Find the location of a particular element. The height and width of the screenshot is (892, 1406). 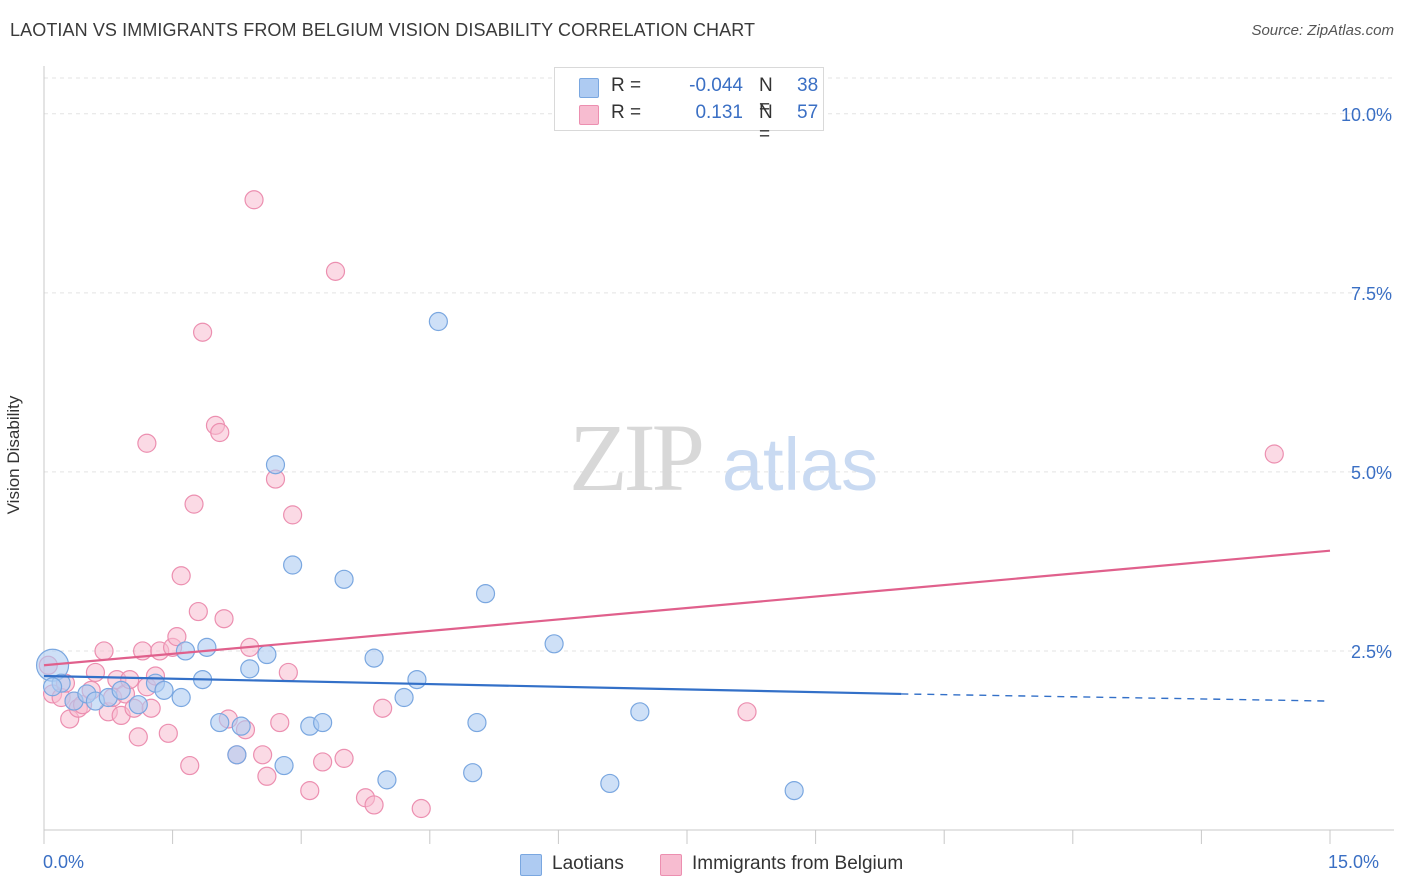

y-axis-label-wrap: Vision Disability is located at coordinates (24, 455).